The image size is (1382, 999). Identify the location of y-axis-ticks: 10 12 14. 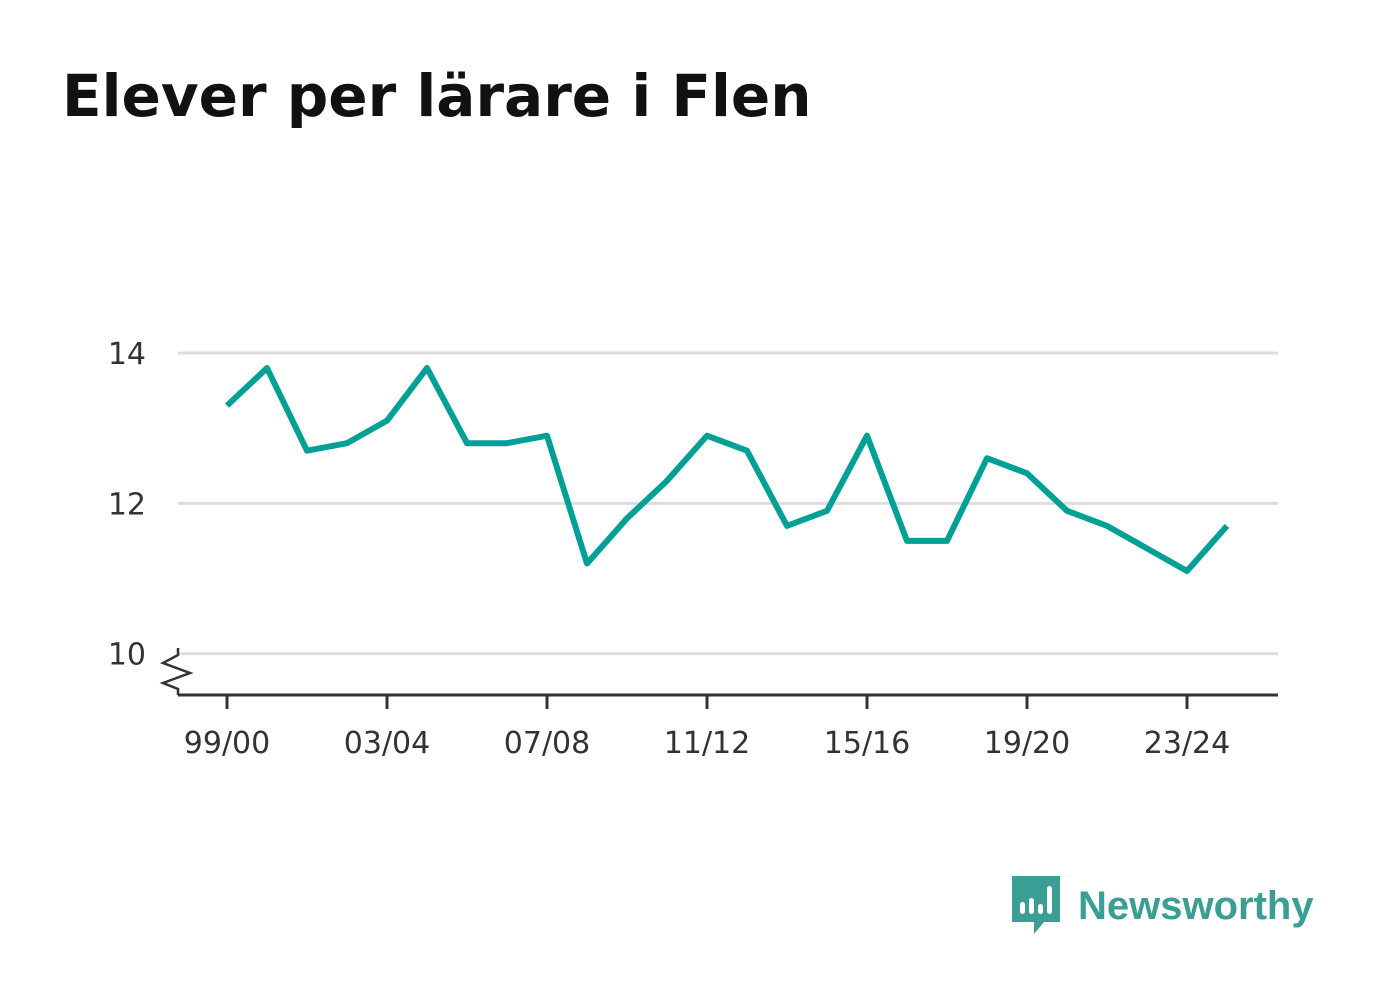
(127, 505).